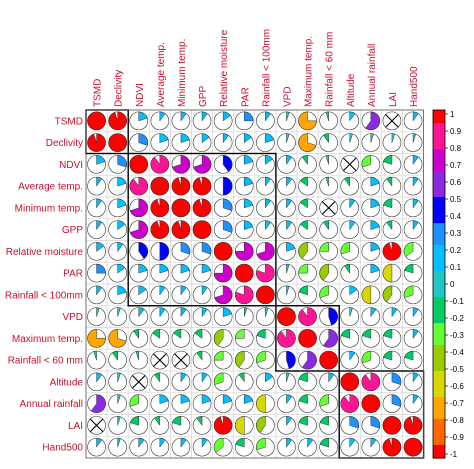 Image resolution: width=474 pixels, height=469 pixels. What do you see at coordinates (287, 96) in the screenshot?
I see `column-label: VPD` at bounding box center [287, 96].